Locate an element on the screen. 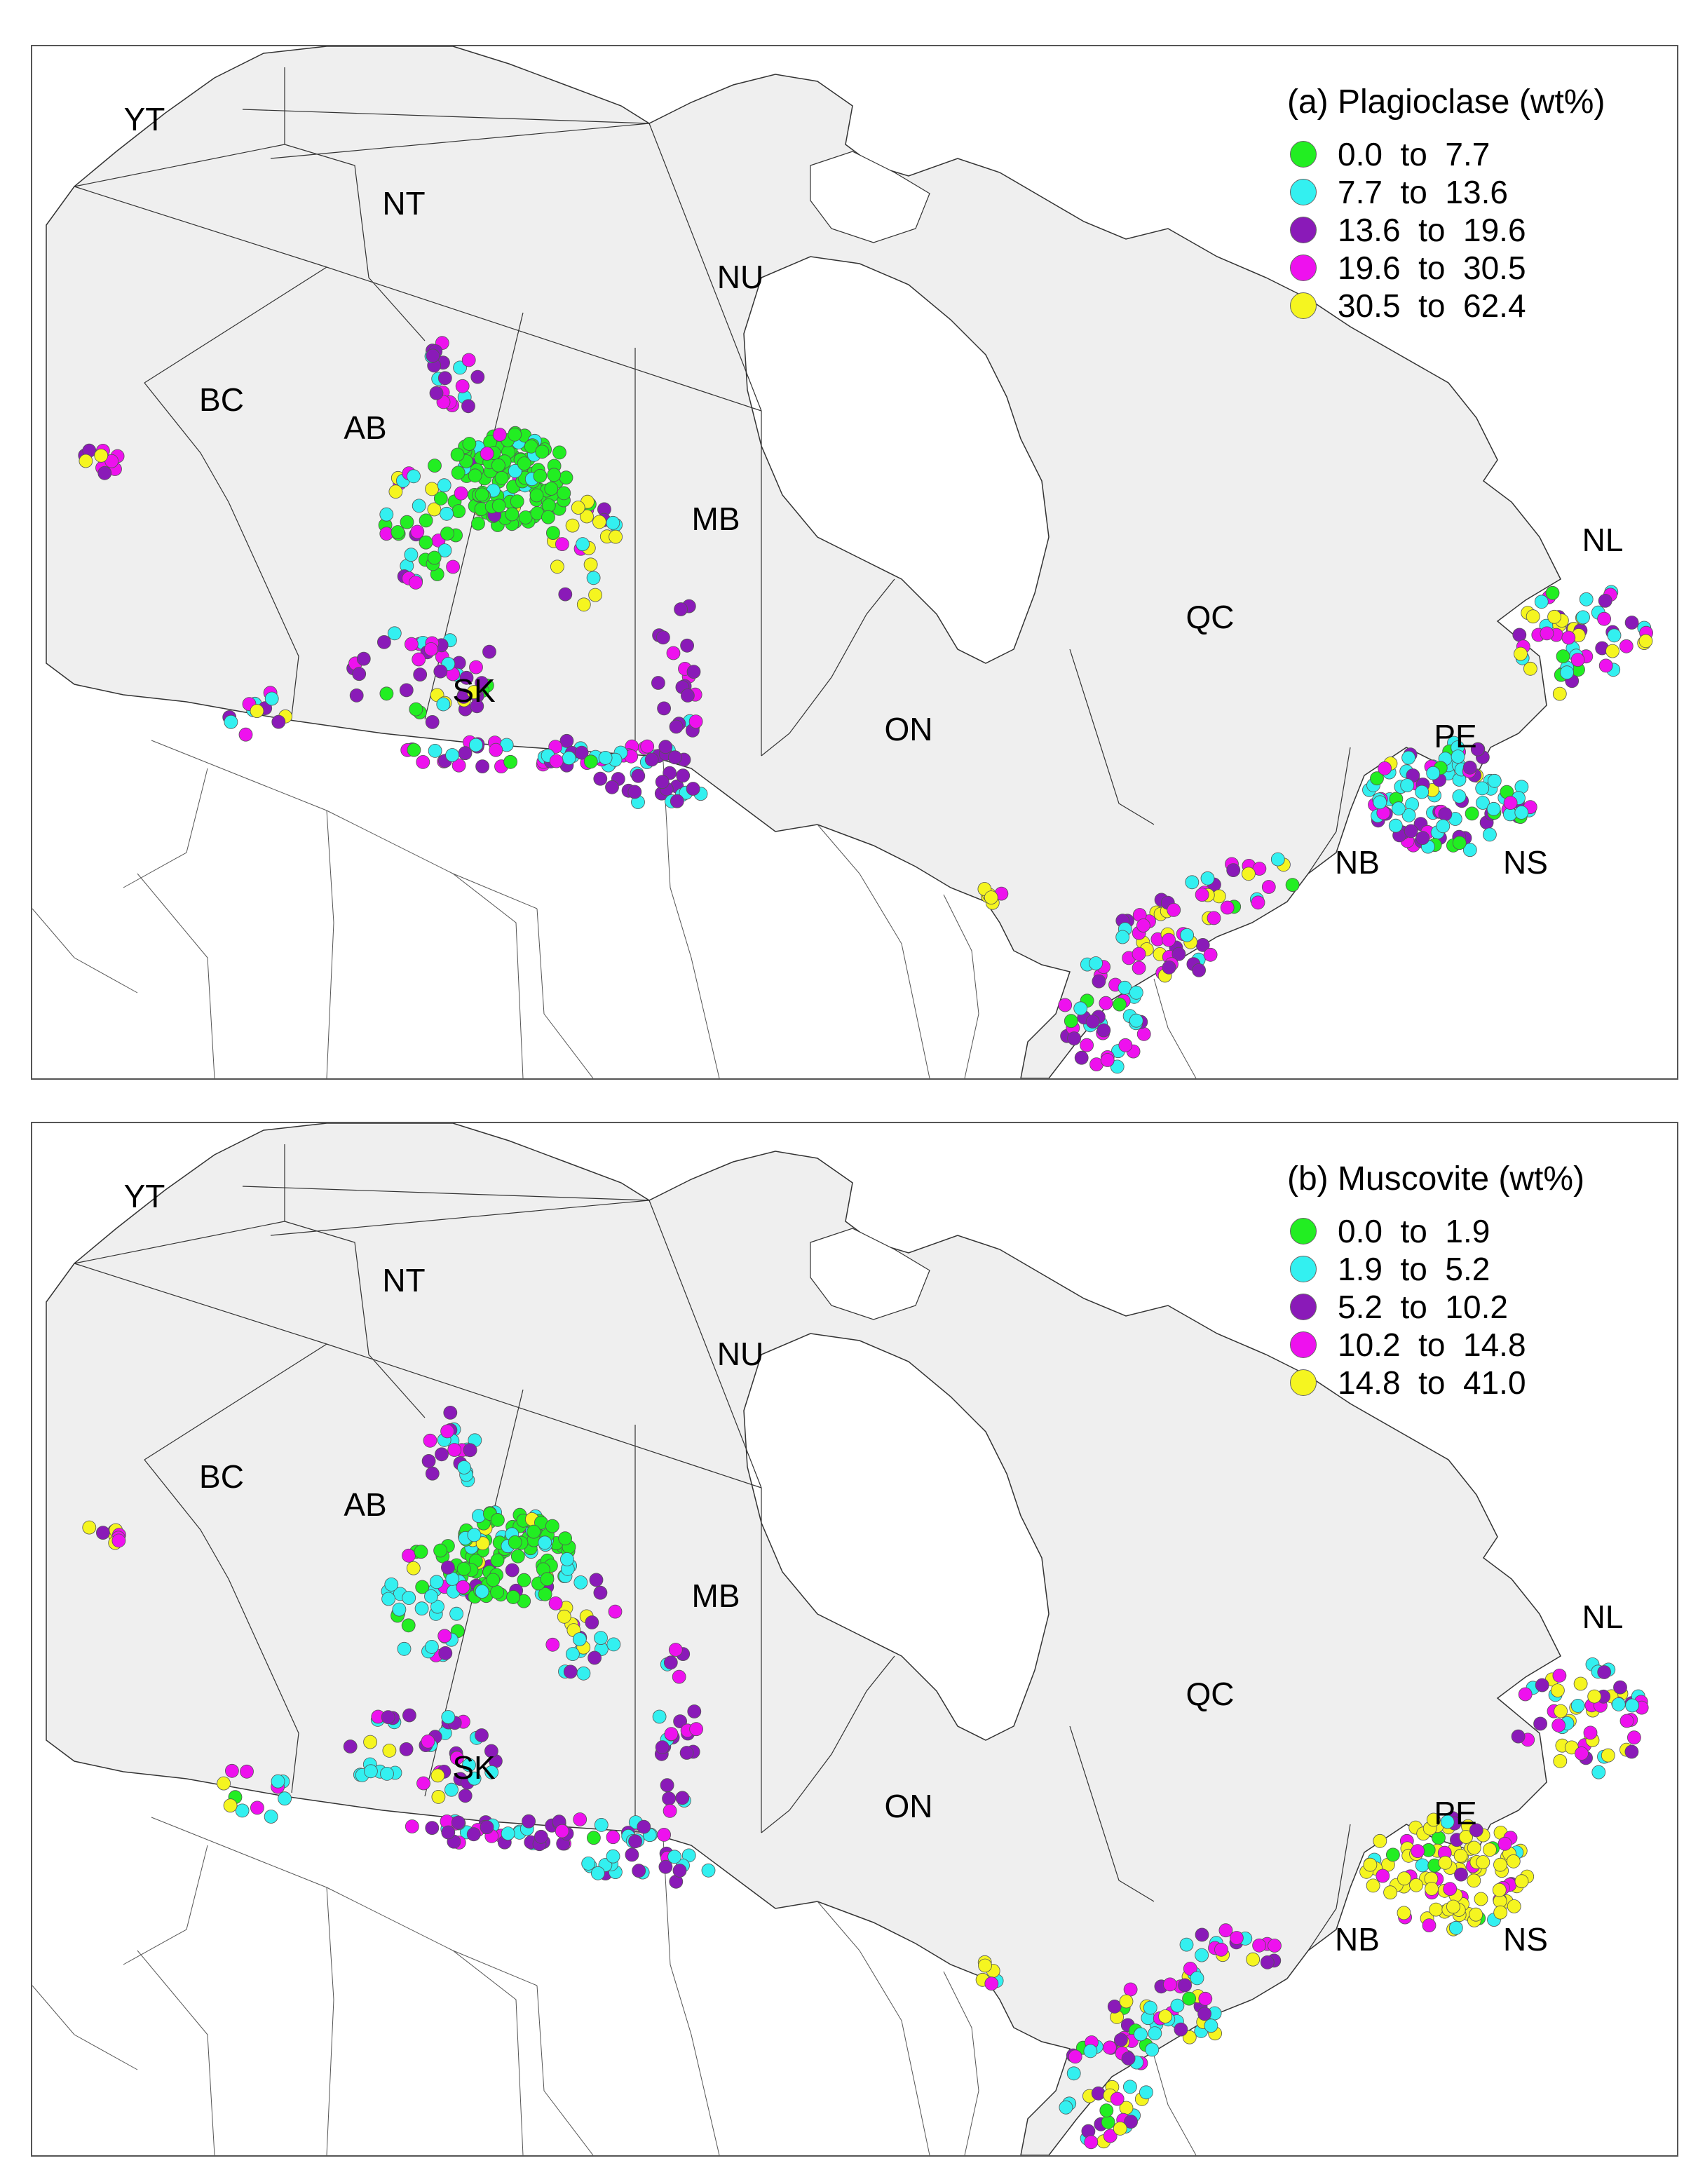 The height and width of the screenshot is (2184, 1698). province-label-ns: NS is located at coordinates (1525, 1939).